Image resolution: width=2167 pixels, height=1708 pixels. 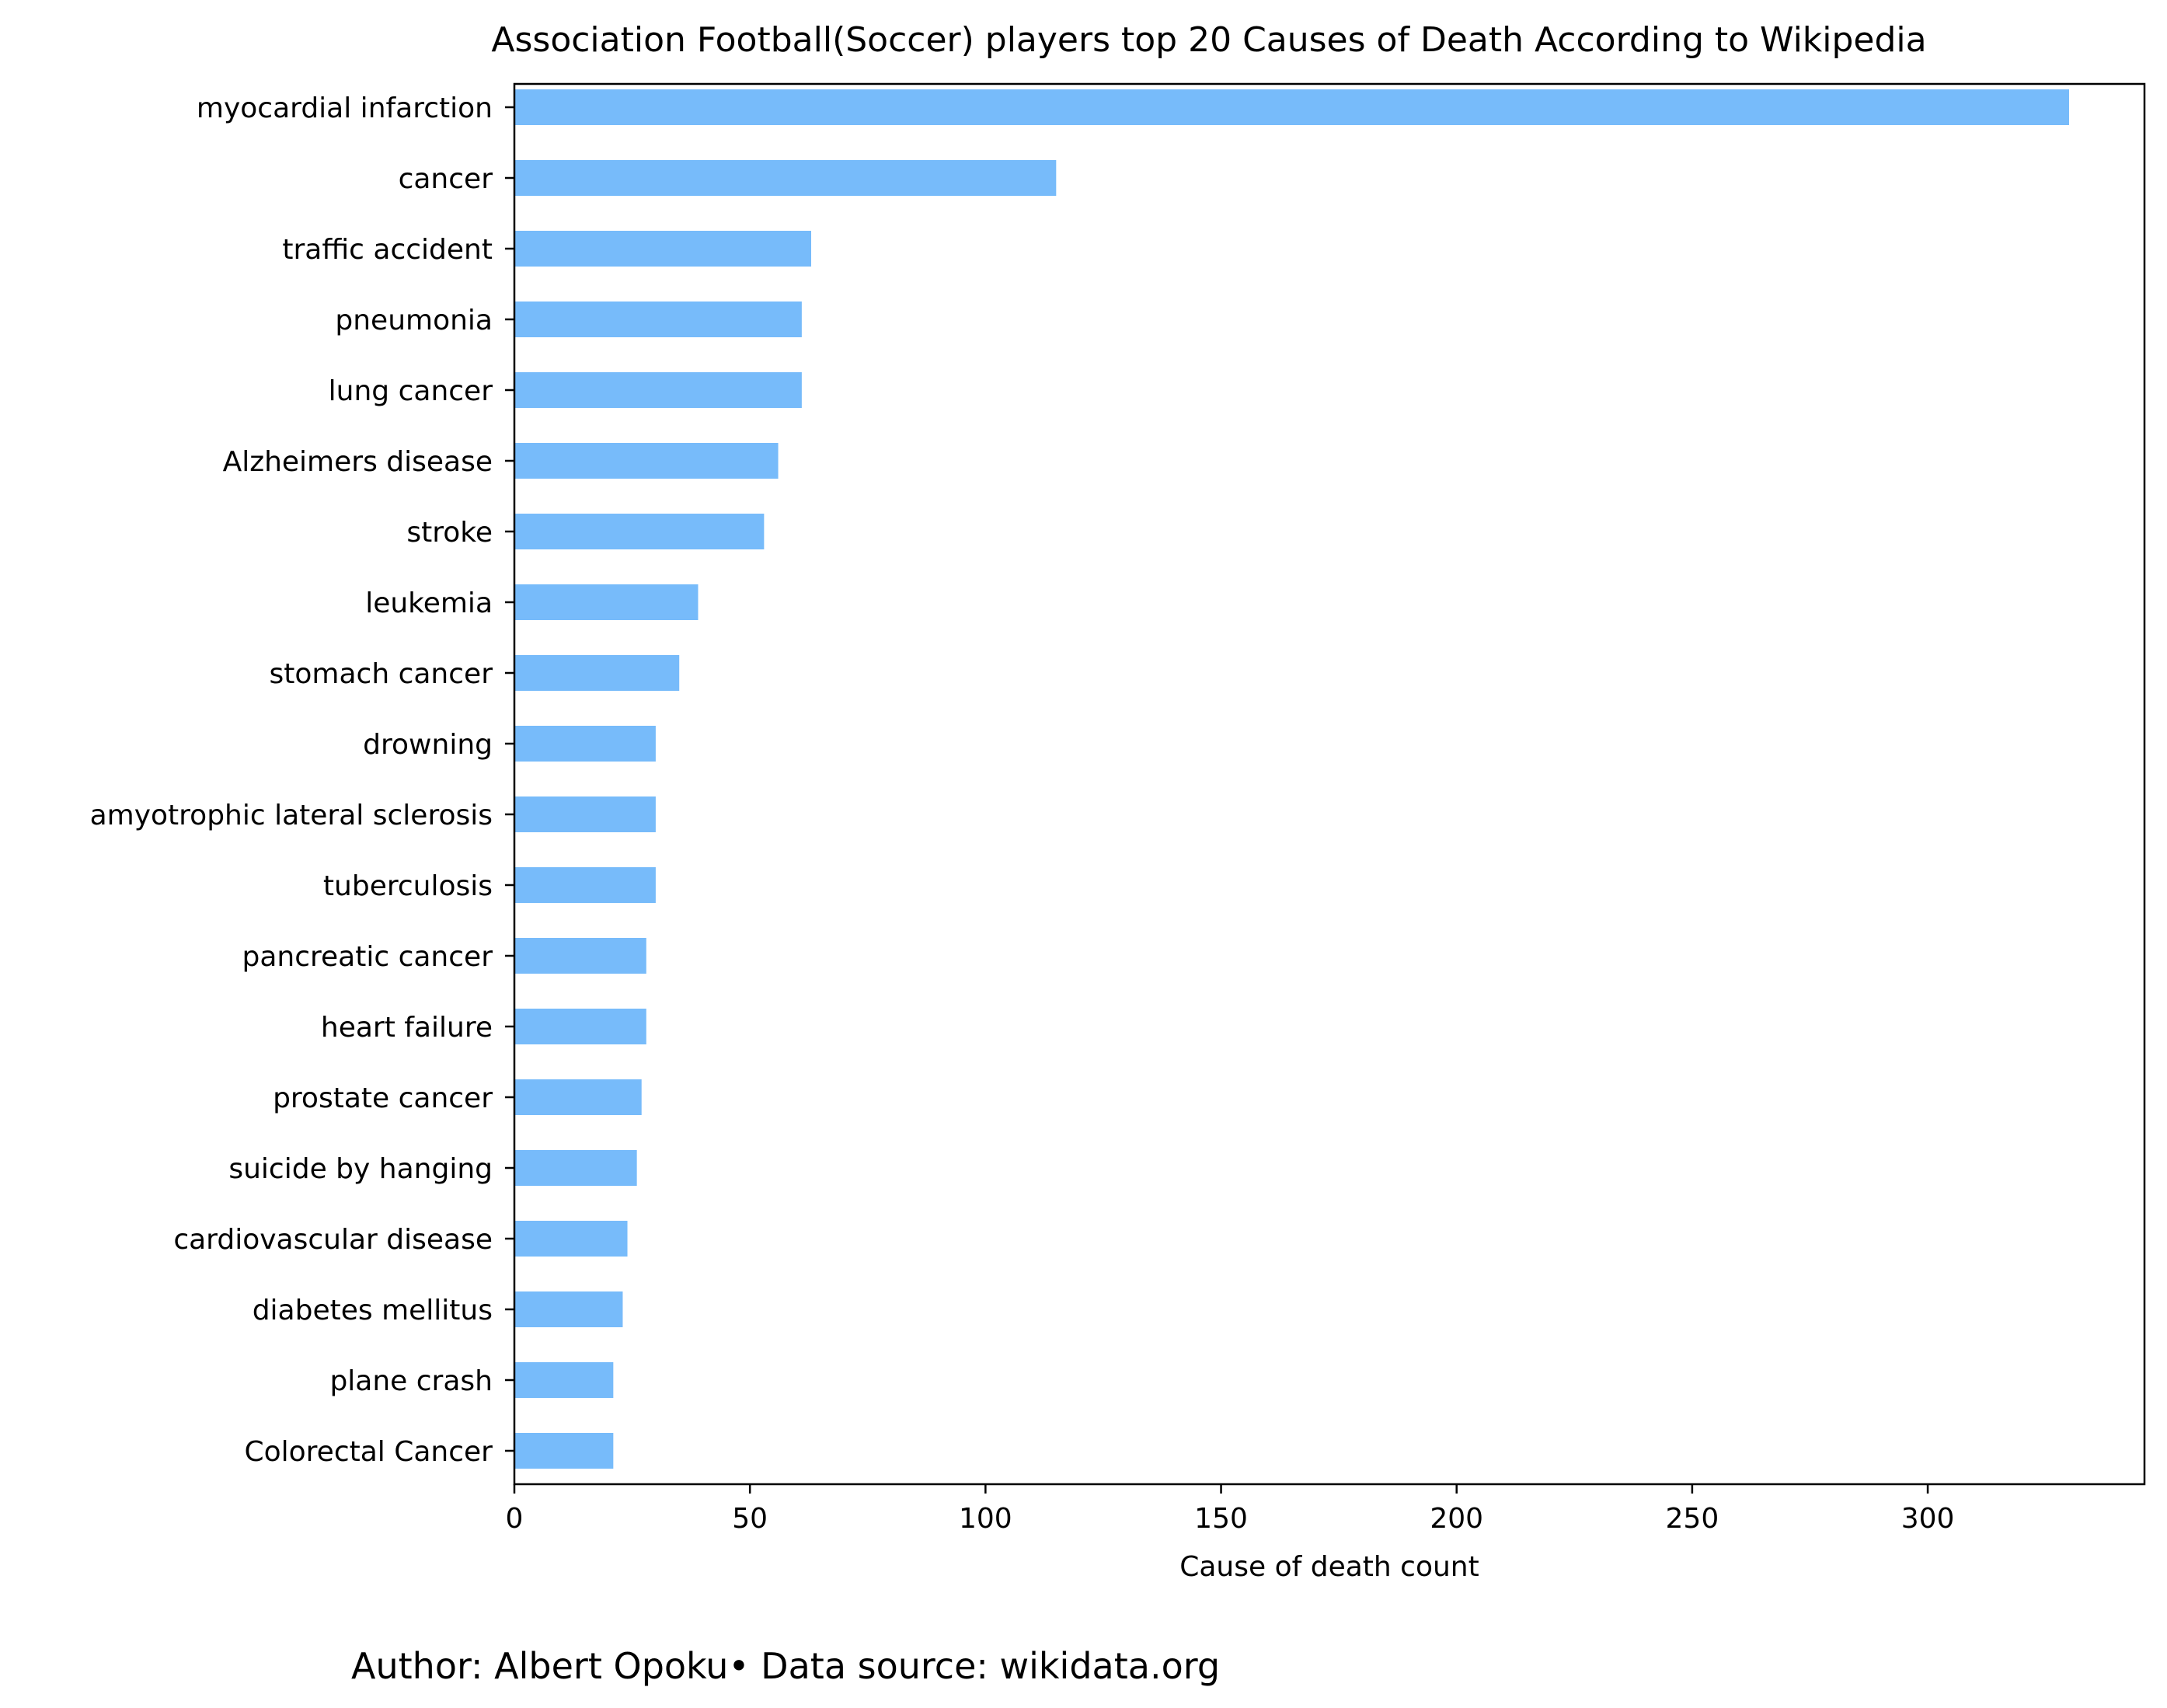 What do you see at coordinates (428, 745) in the screenshot?
I see `y-tick-label: drowning` at bounding box center [428, 745].